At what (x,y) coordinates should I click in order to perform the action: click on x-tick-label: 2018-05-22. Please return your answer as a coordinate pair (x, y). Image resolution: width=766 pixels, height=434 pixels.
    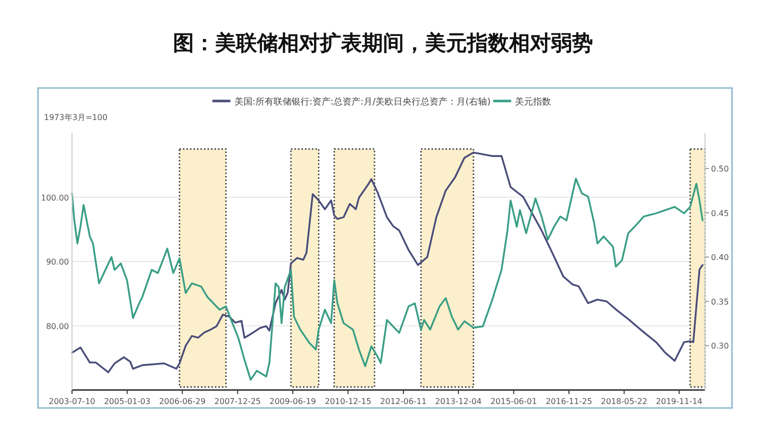
    Looking at the image, I should click on (624, 401).